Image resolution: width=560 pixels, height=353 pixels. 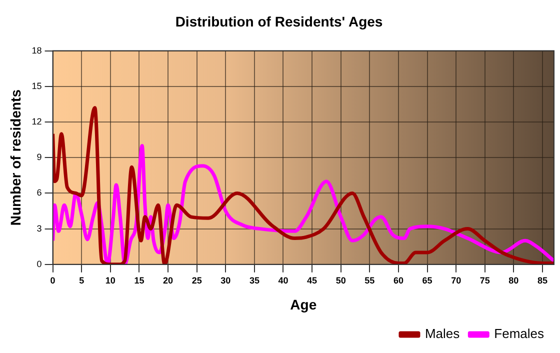 What do you see at coordinates (39, 263) in the screenshot?
I see `y-tick-label: 0` at bounding box center [39, 263].